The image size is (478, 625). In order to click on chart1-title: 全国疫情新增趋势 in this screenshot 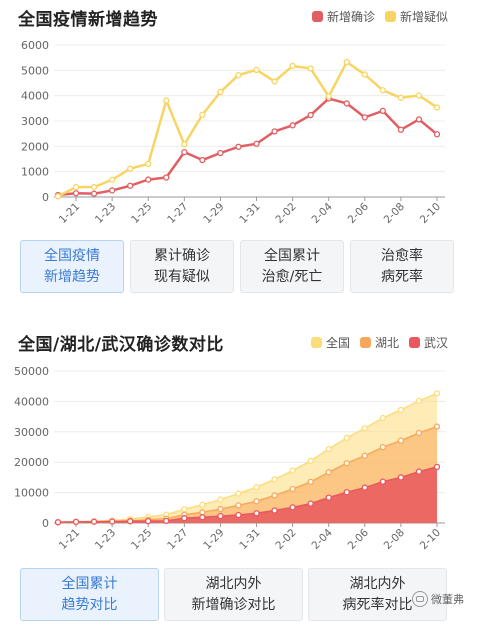, I will do `click(88, 20)`.